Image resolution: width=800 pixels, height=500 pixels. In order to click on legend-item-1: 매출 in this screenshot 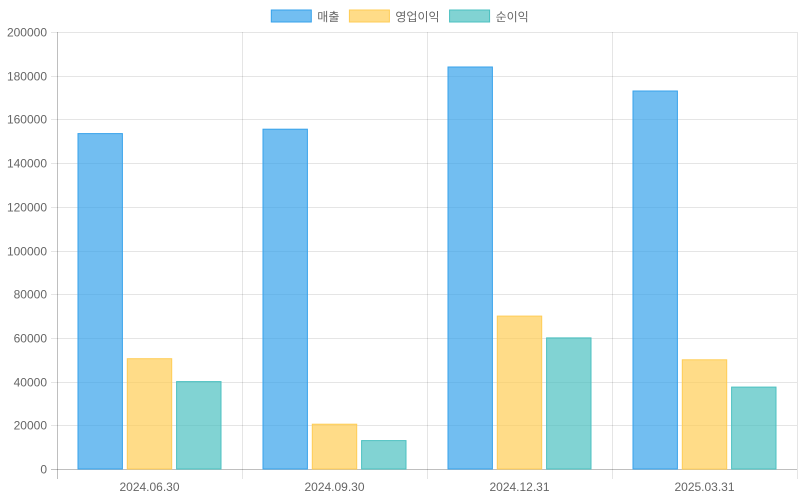, I will do `click(304, 16)`.